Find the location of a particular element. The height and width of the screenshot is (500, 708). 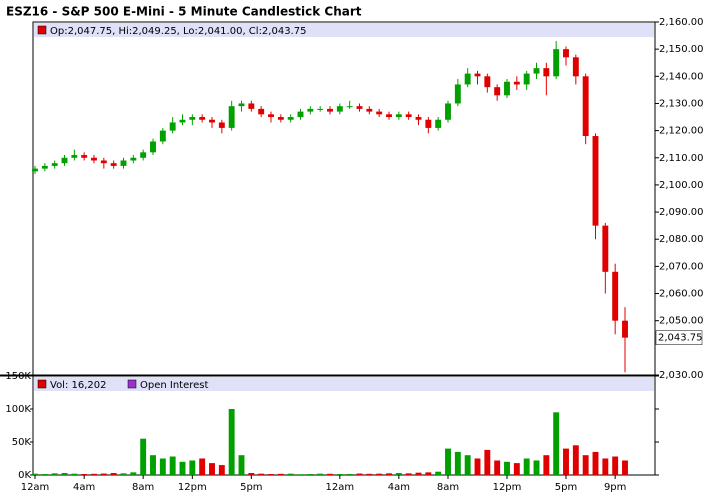

y-tick-label: 2,070.00 is located at coordinates (681, 266).